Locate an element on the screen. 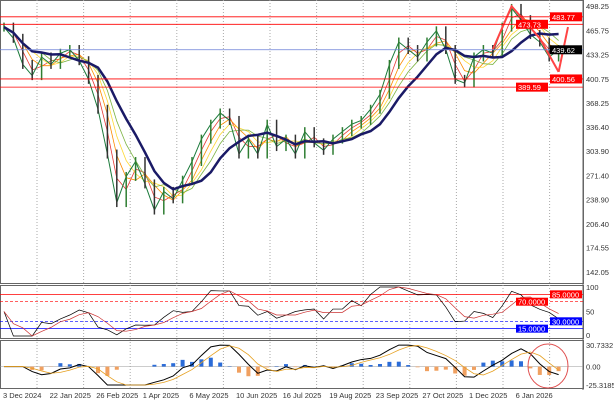 The height and width of the screenshot is (401, 614). y-tick-label: 0.00 is located at coordinates (593, 367).